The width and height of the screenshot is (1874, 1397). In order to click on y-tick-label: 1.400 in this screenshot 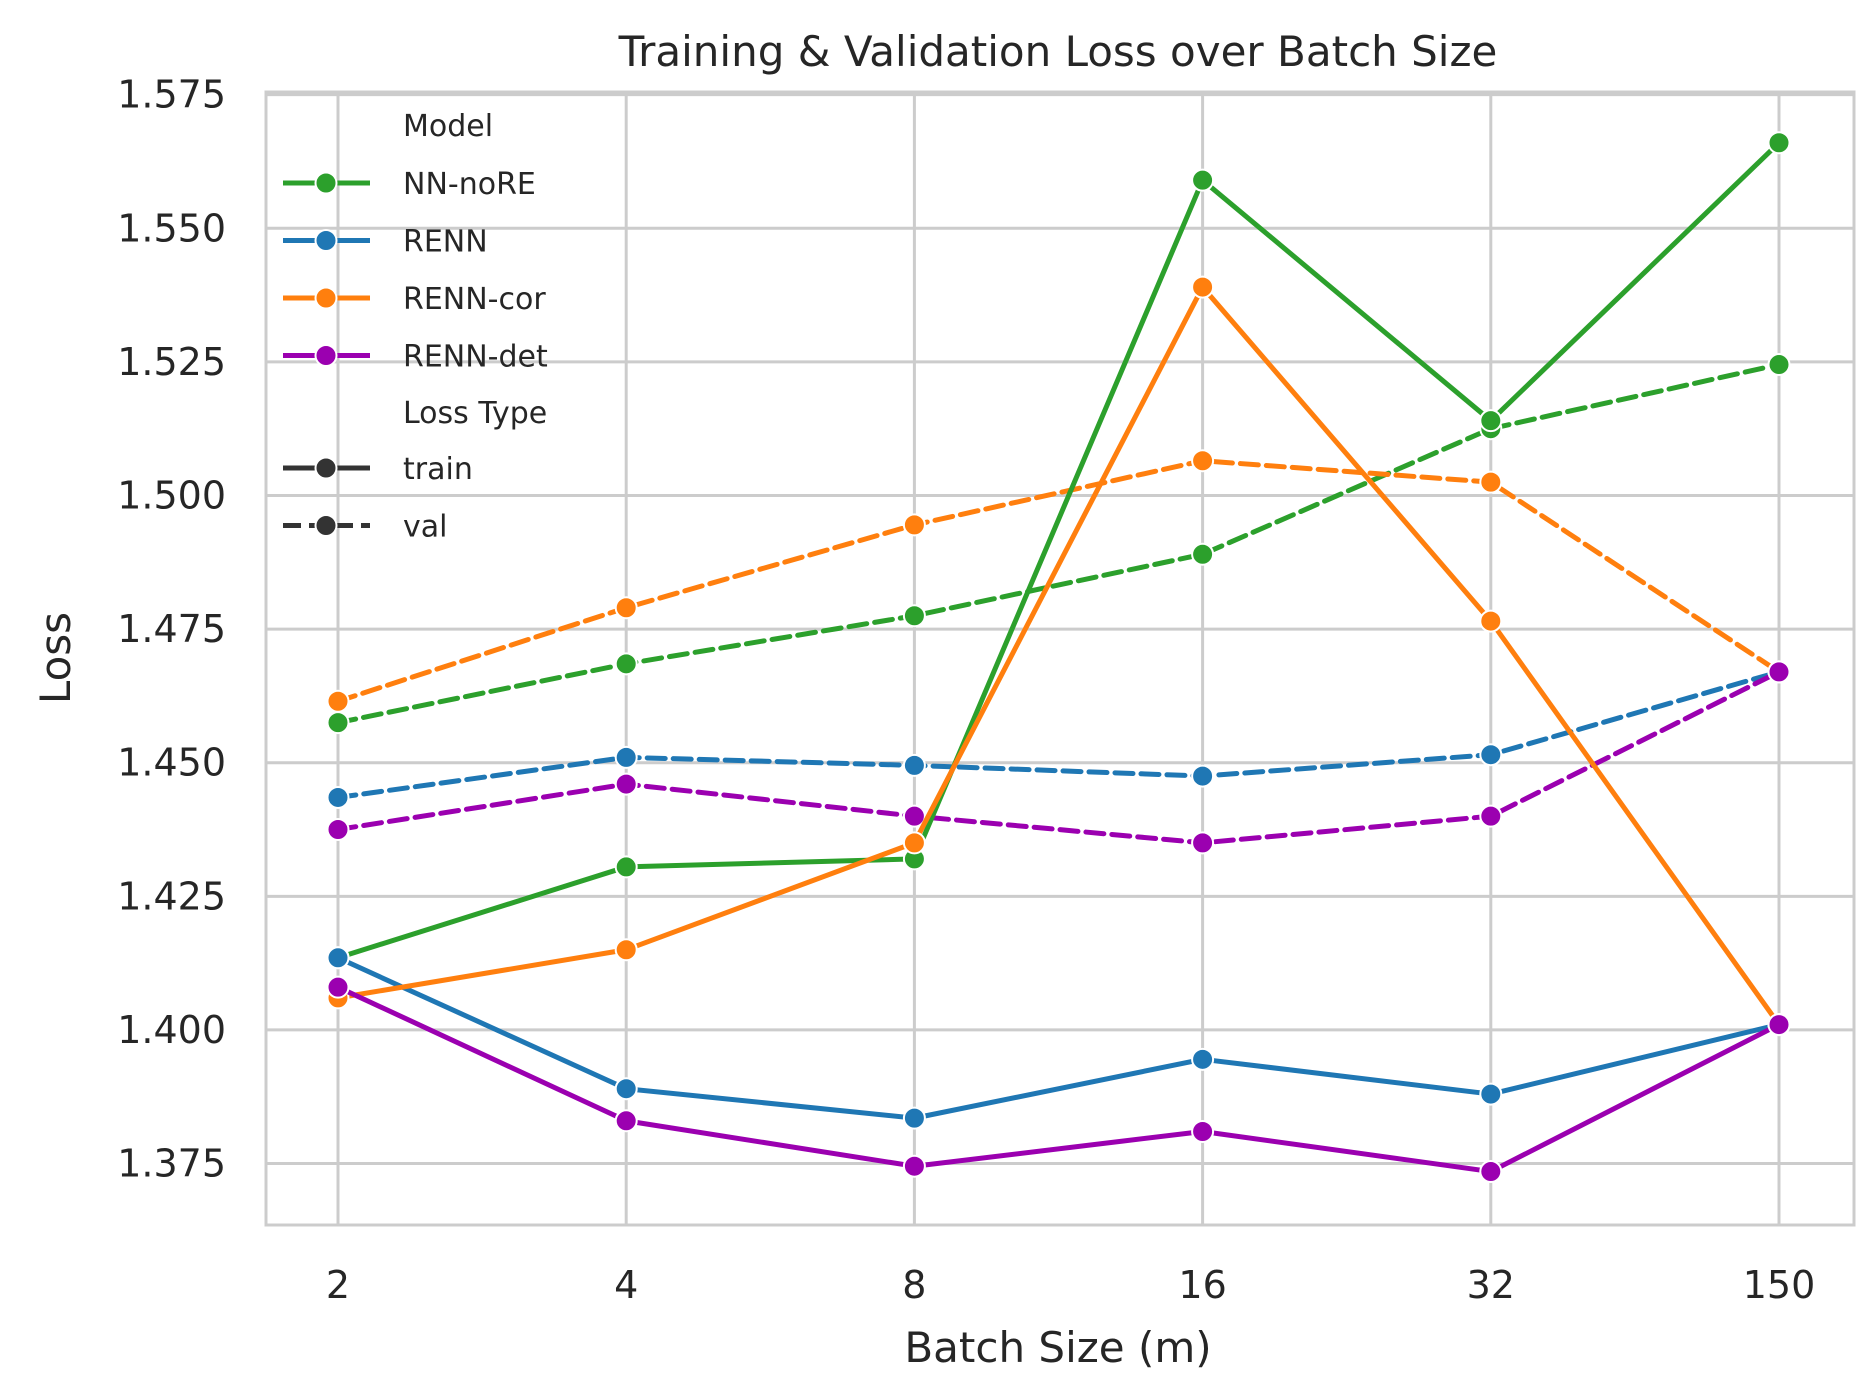, I will do `click(171, 1030)`.